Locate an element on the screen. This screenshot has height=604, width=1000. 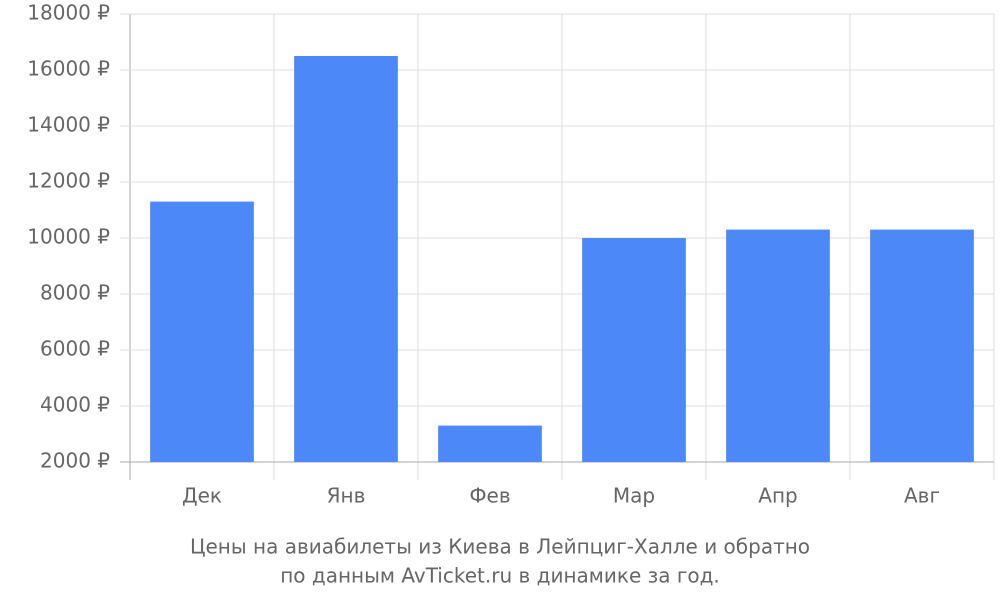
y-tick-label: 14000 ₽ is located at coordinates (68, 125).